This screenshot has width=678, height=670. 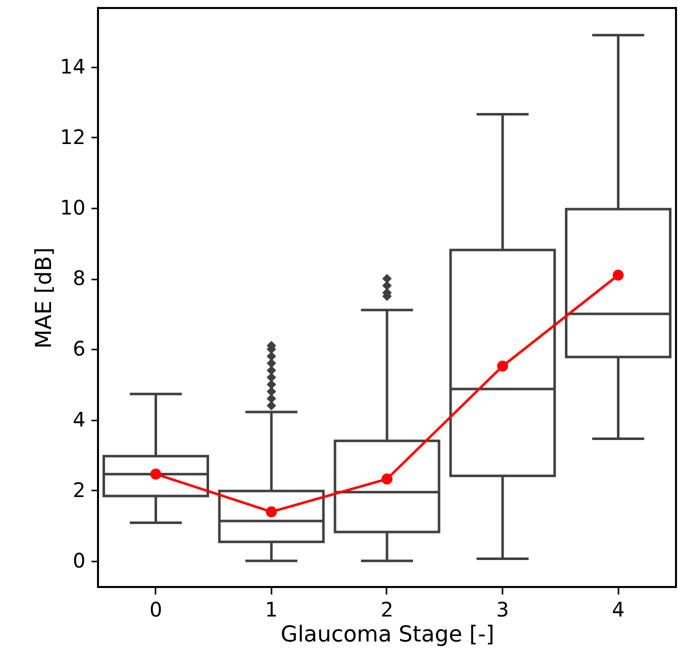 I want to click on y-tick-label: 4, so click(x=79, y=419).